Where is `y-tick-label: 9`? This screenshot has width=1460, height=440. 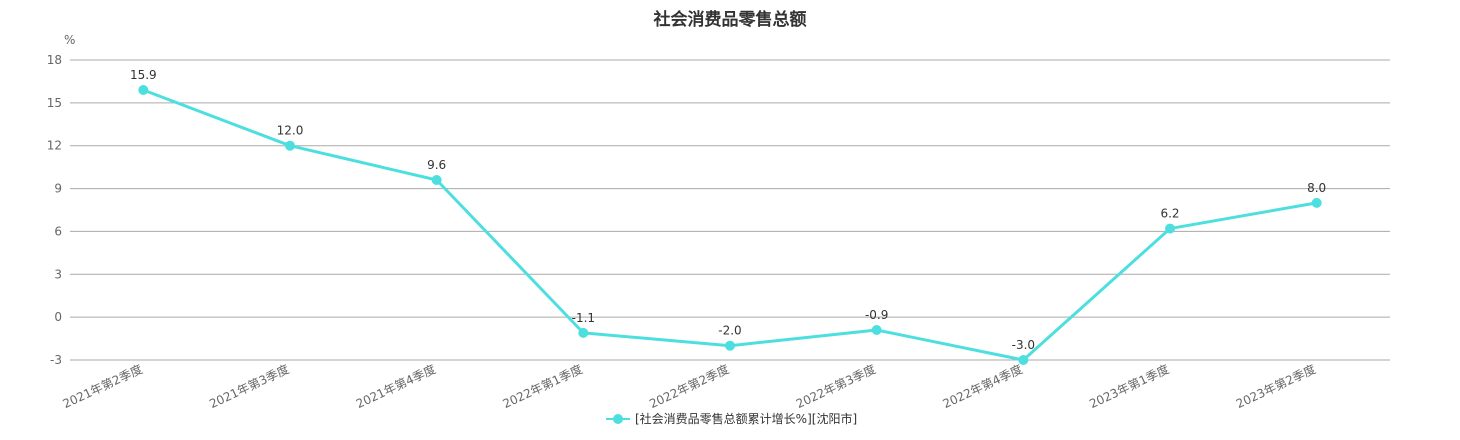 y-tick-label: 9 is located at coordinates (58, 189).